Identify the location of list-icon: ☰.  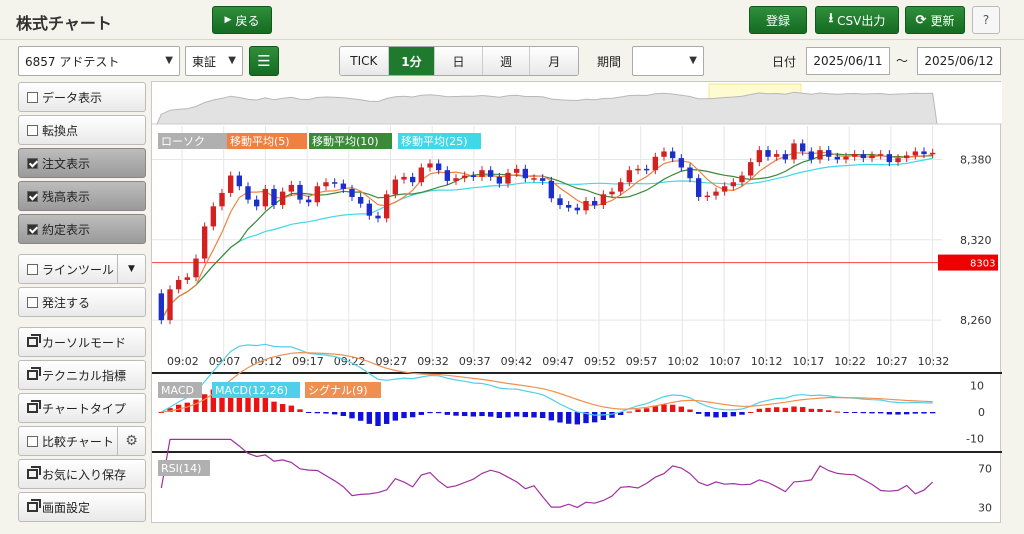
(264, 61).